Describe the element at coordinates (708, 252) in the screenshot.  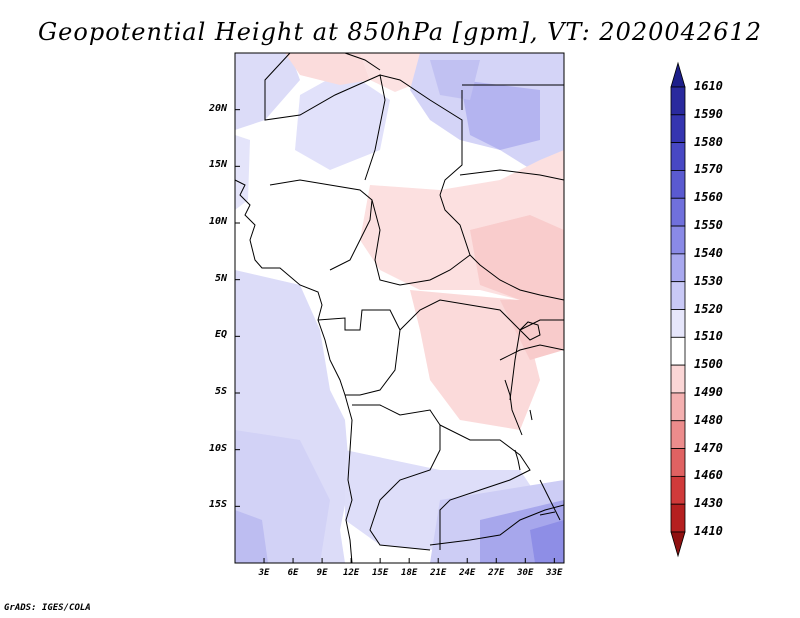
I see `colorbar-label: 1540` at that location.